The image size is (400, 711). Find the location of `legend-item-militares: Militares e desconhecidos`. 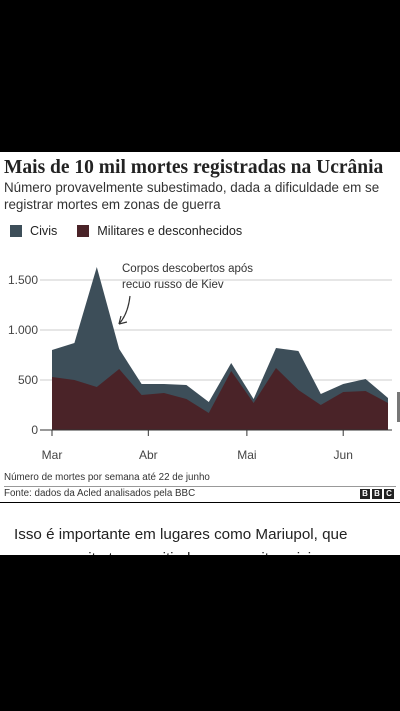

legend-item-militares: Militares e desconhecidos is located at coordinates (159, 231).